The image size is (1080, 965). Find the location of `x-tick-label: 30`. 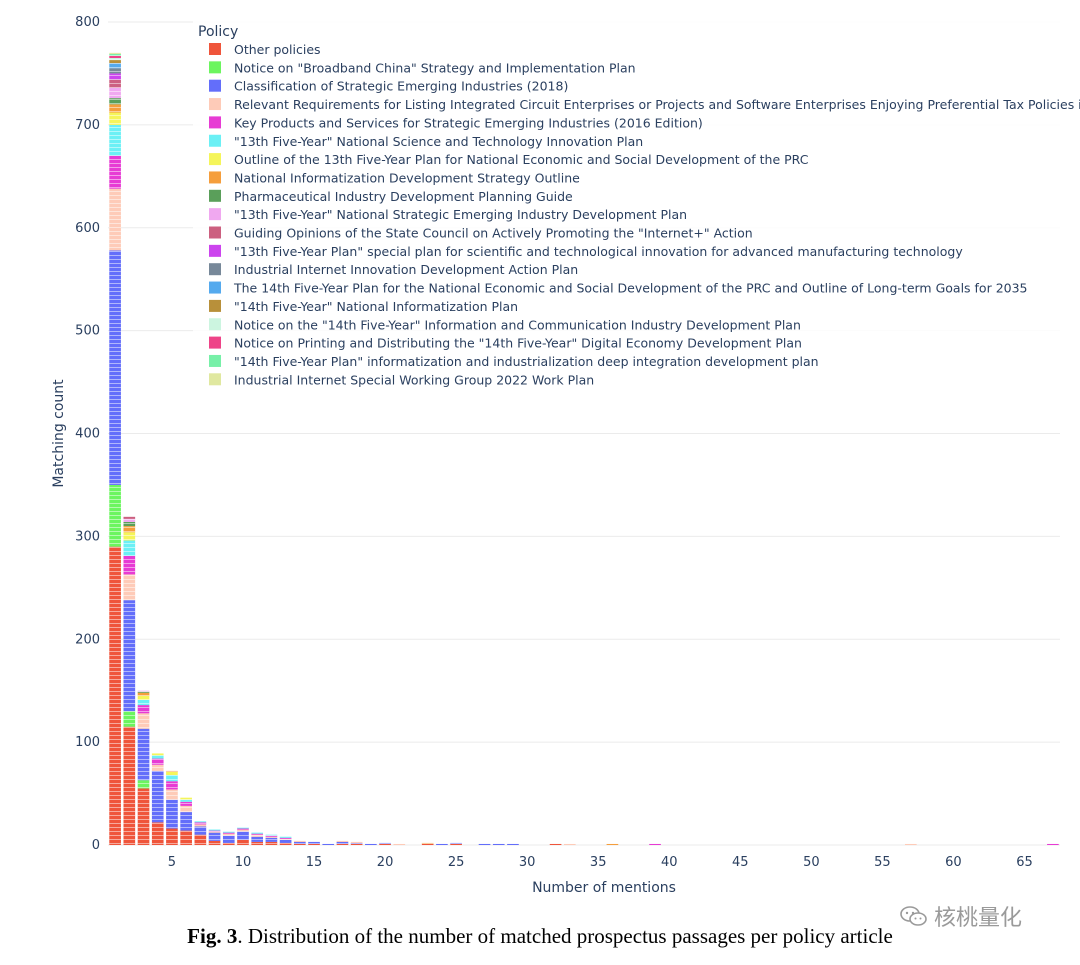

x-tick-label: 30 is located at coordinates (527, 862).